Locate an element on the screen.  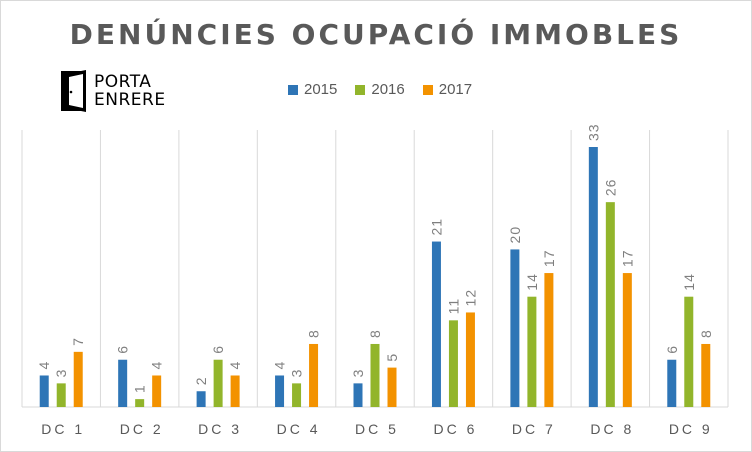
legend-label-2015: 2015 is located at coordinates (321, 89).